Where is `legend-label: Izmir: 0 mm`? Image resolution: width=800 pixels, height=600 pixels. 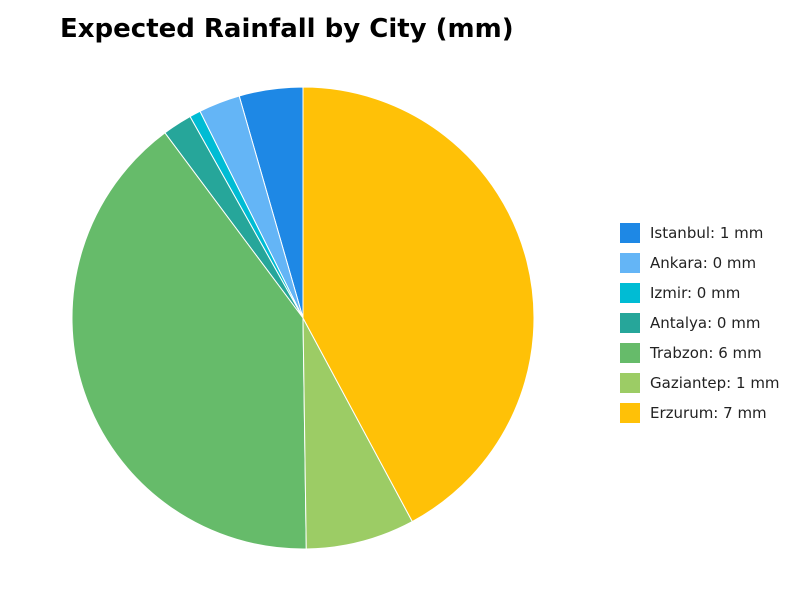 legend-label: Izmir: 0 mm is located at coordinates (695, 293).